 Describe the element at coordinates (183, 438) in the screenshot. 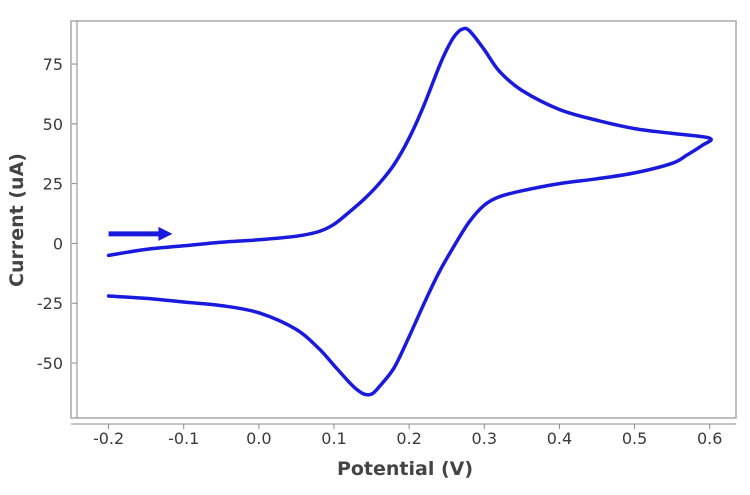

I see `x-tick-label: -0.1` at that location.